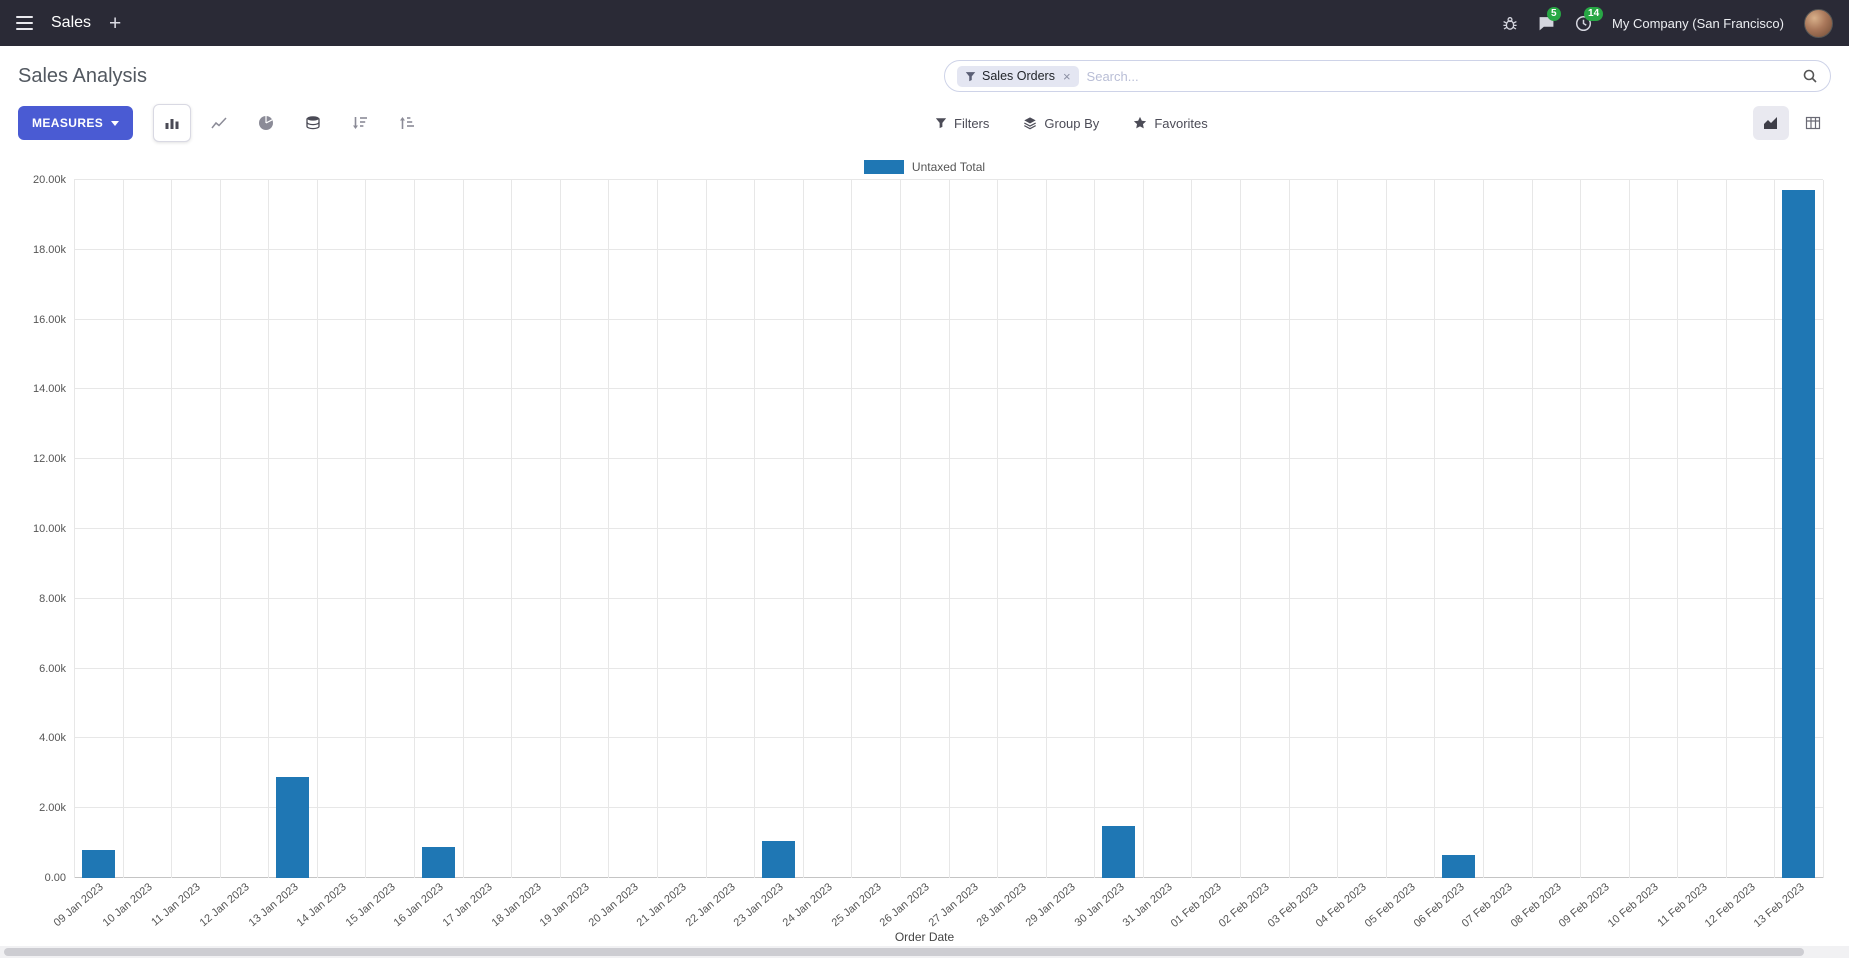 The width and height of the screenshot is (1849, 958). I want to click on layers-icon, so click(1030, 123).